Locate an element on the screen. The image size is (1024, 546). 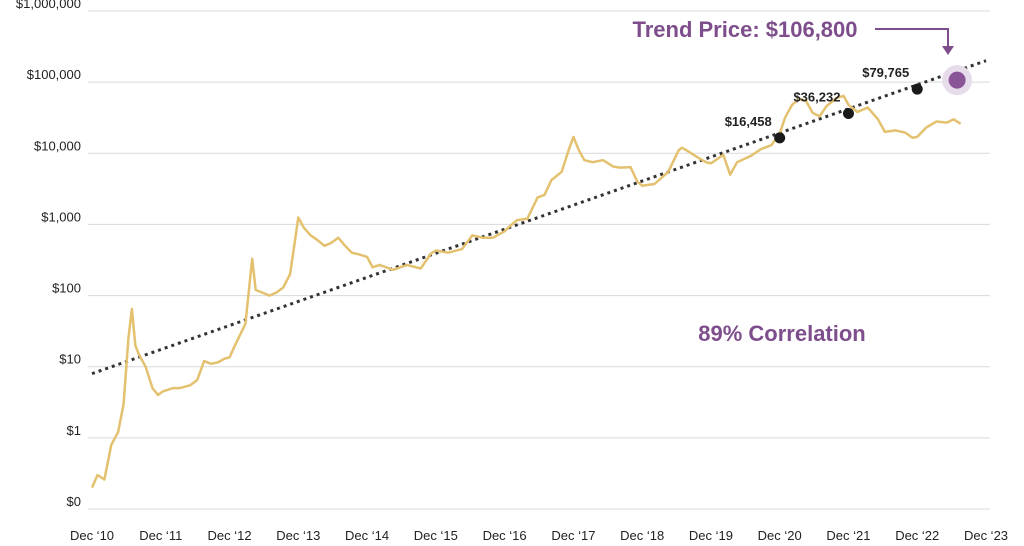
x-tick-label: Dec ‘12 is located at coordinates (229, 535).